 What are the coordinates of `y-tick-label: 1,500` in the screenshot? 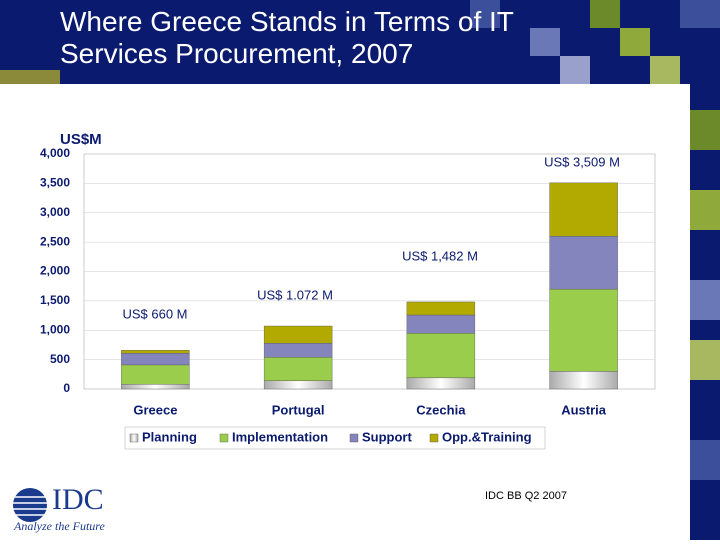 It's located at (55, 300).